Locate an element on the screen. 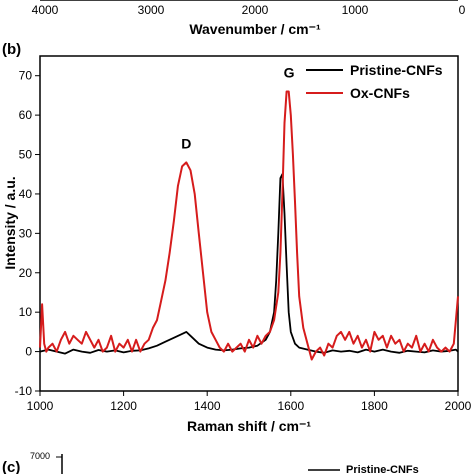 Image resolution: width=474 pixels, height=474 pixels. top-tick-label: 1000 is located at coordinates (355, 10).